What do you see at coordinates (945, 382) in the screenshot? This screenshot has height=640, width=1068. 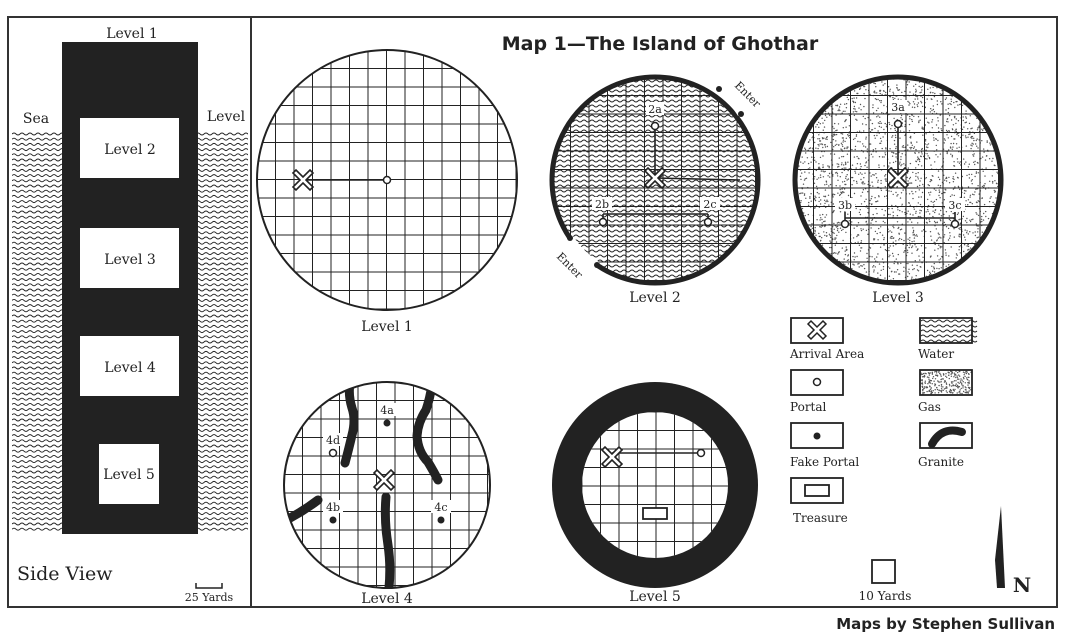 I see `gas-stipple-icon` at bounding box center [945, 382].